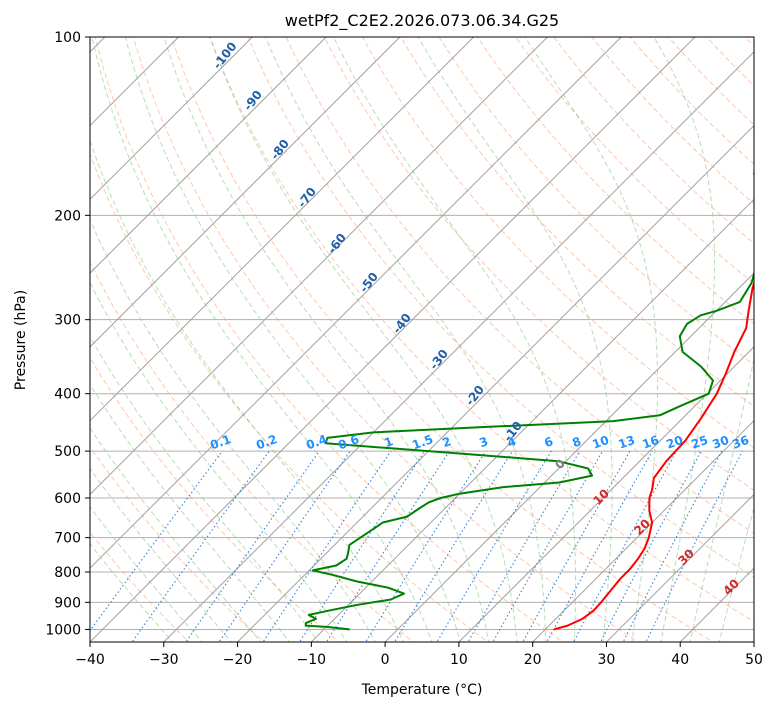 The height and width of the screenshot is (708, 775). Describe the element at coordinates (348, 442) in the screenshot. I see `mixing-ratio-label: 0.6` at that location.